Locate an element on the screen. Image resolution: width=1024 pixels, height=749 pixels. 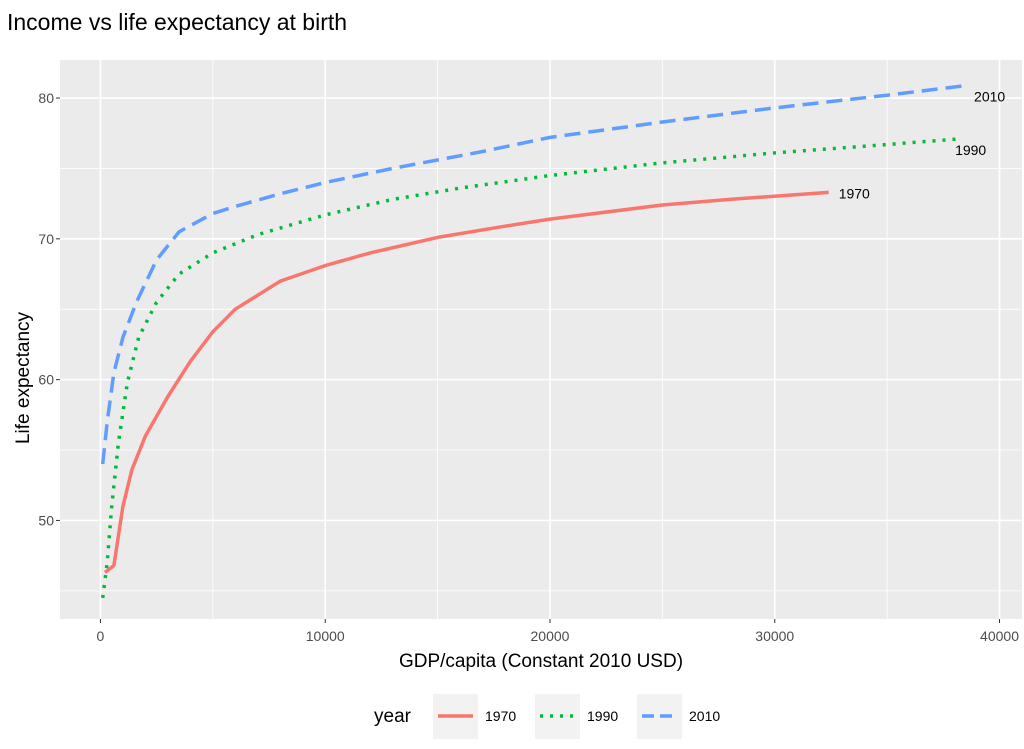
legend-item-2010: 2010 is located at coordinates (678, 716).